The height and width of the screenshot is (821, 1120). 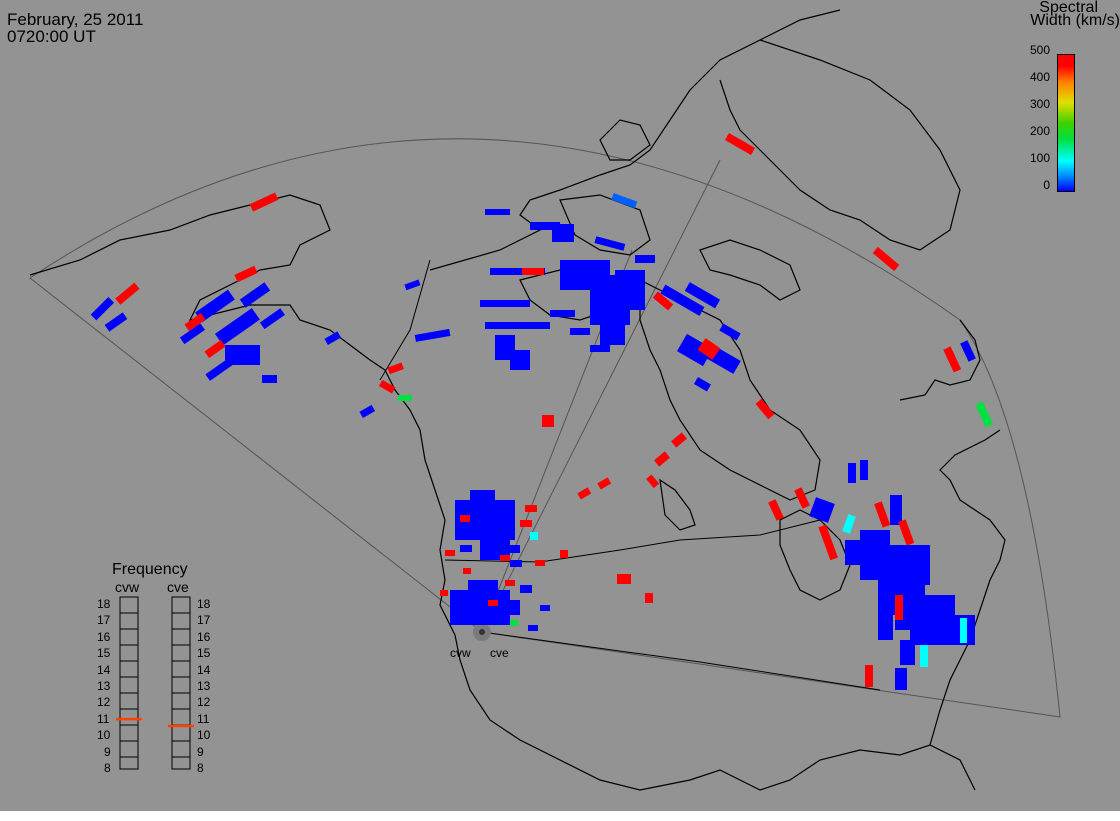 What do you see at coordinates (104, 653) in the screenshot?
I see `frequency-label-left: 15` at bounding box center [104, 653].